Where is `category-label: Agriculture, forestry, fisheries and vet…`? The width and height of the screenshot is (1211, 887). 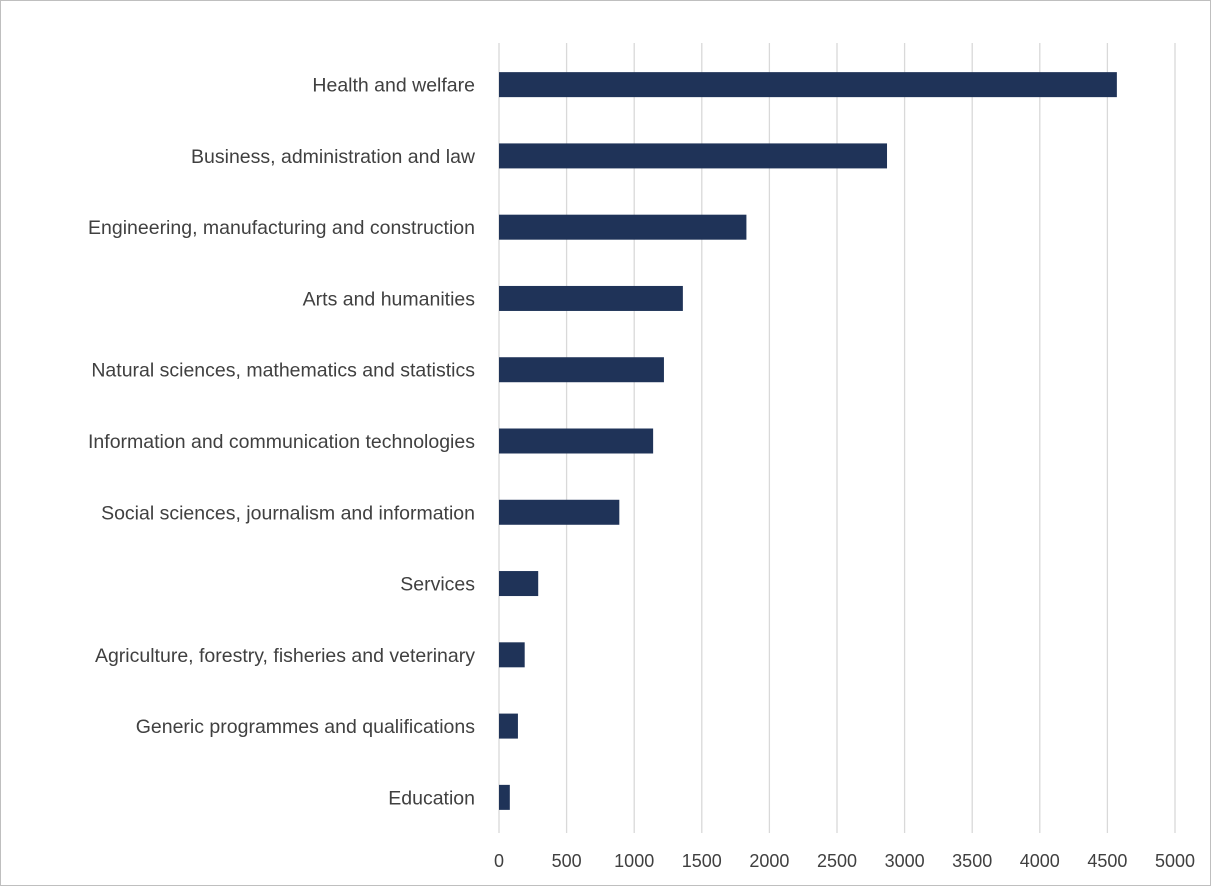
category-label: Agriculture, forestry, fisheries and vet… is located at coordinates (285, 656).